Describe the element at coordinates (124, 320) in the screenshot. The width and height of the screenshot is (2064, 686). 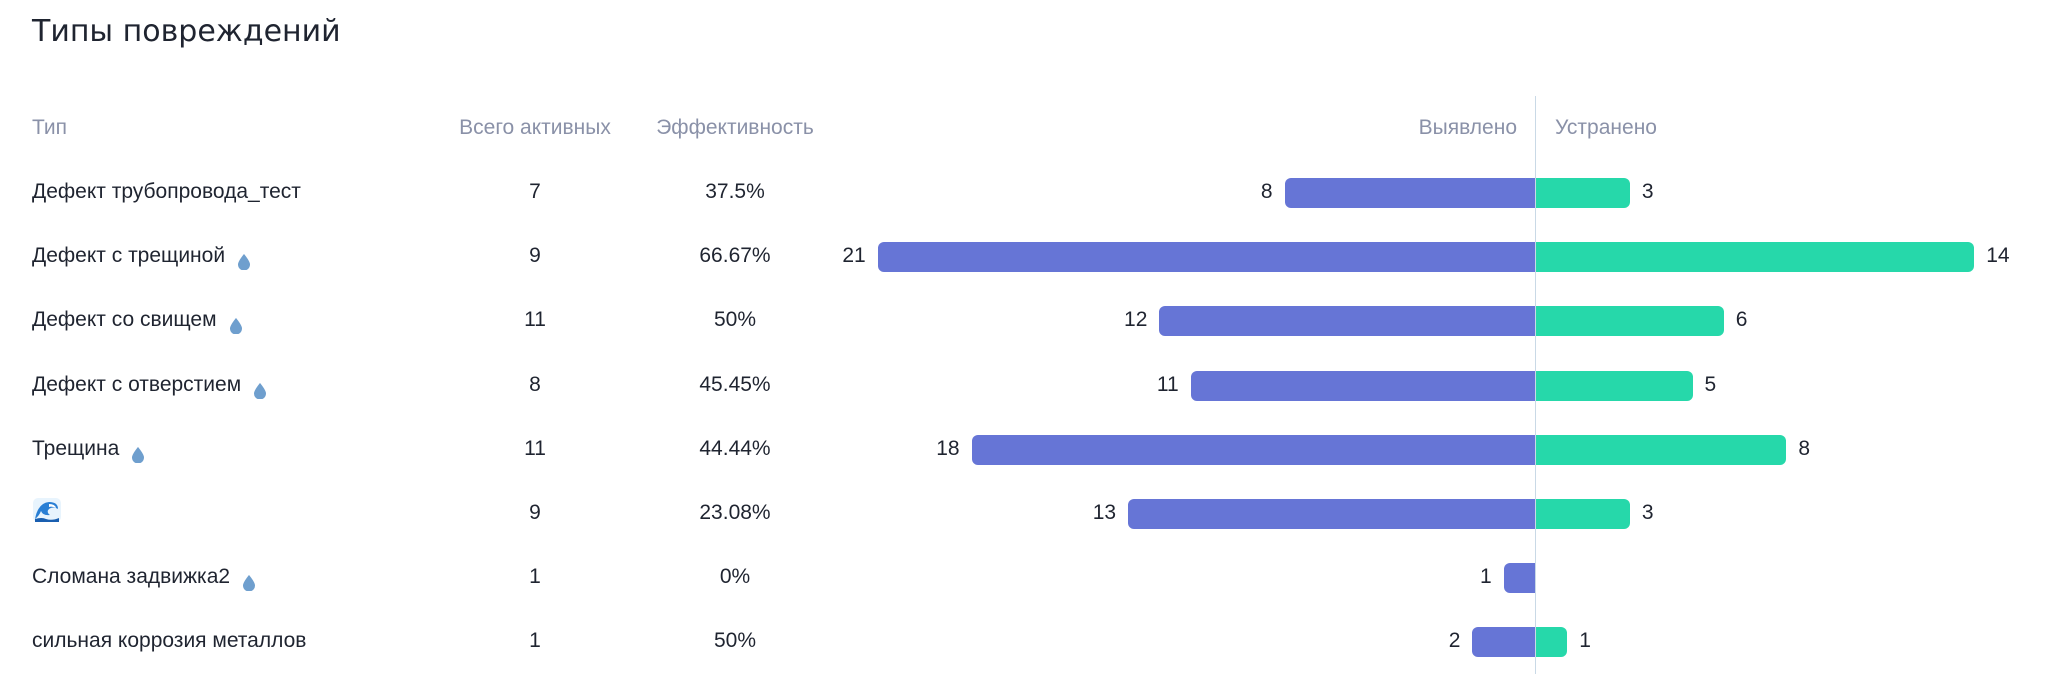
I see `damage-type-label: Дефект со свищем` at that location.